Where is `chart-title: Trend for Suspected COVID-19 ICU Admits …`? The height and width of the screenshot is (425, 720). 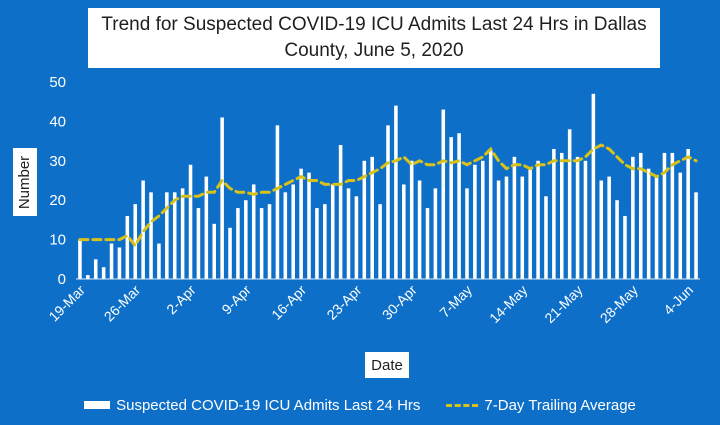 chart-title: Trend for Suspected COVID-19 ICU Admits … is located at coordinates (374, 37).